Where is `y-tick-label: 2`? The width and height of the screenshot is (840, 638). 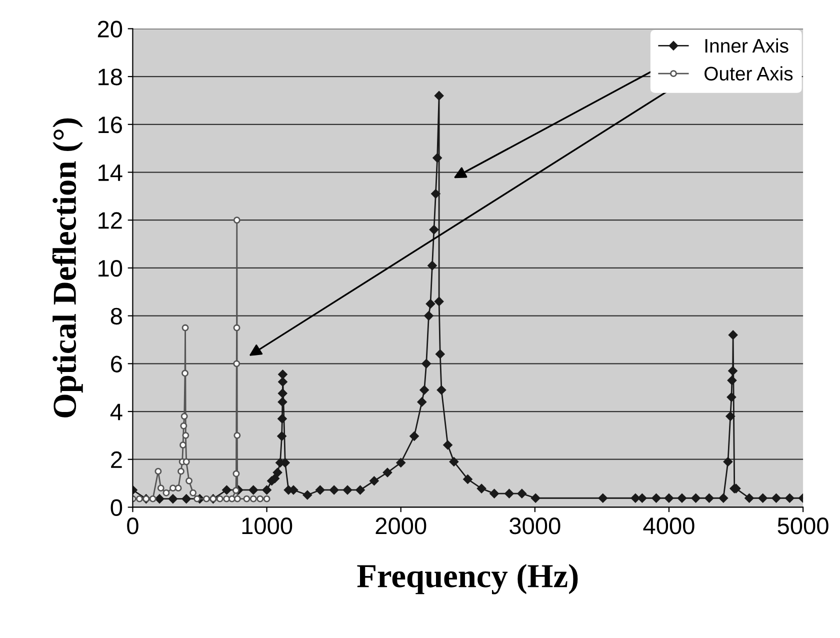
y-tick-label: 2 is located at coordinates (116, 459).